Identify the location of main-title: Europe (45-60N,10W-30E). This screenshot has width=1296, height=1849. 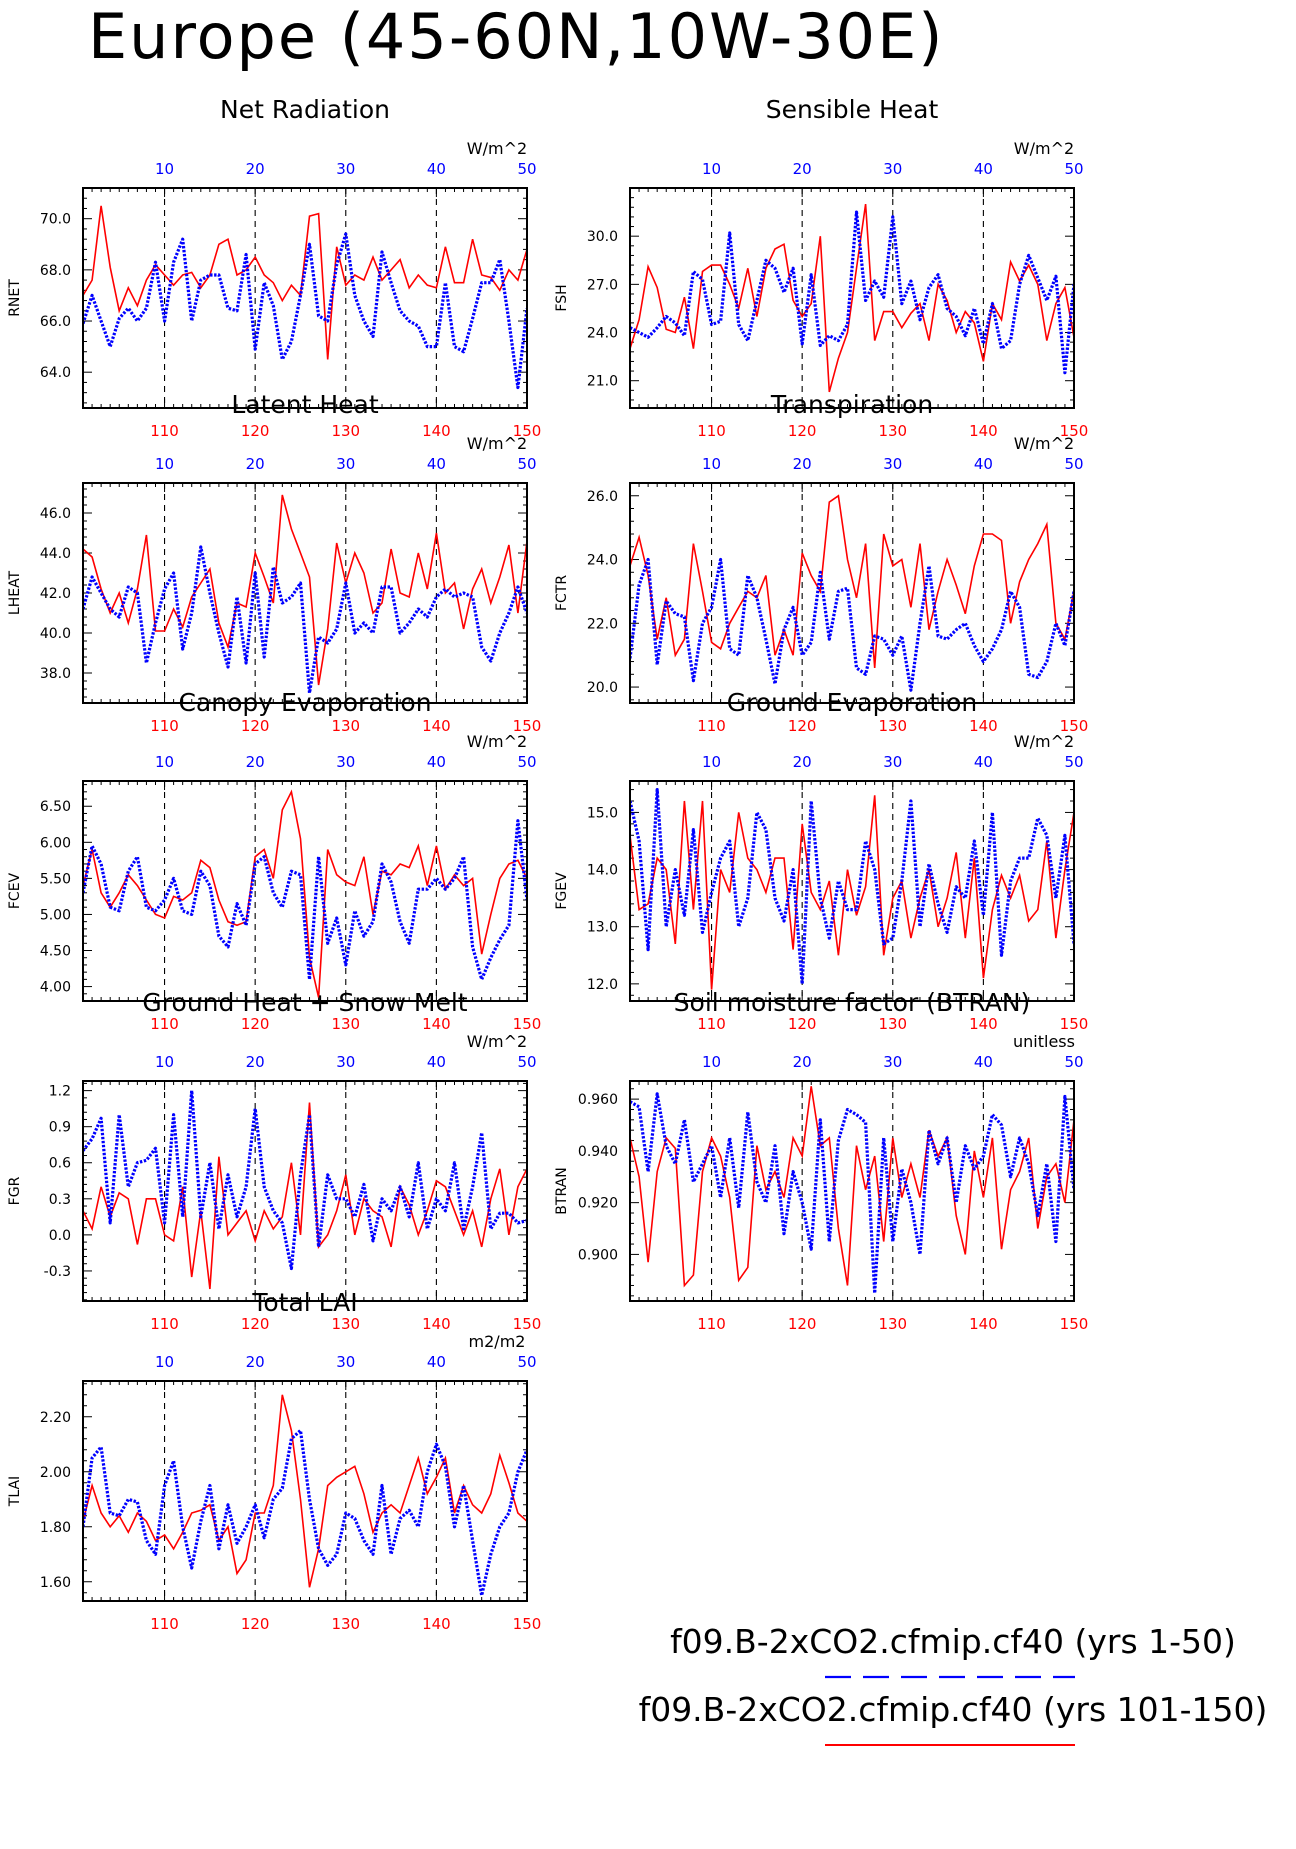
(516, 36).